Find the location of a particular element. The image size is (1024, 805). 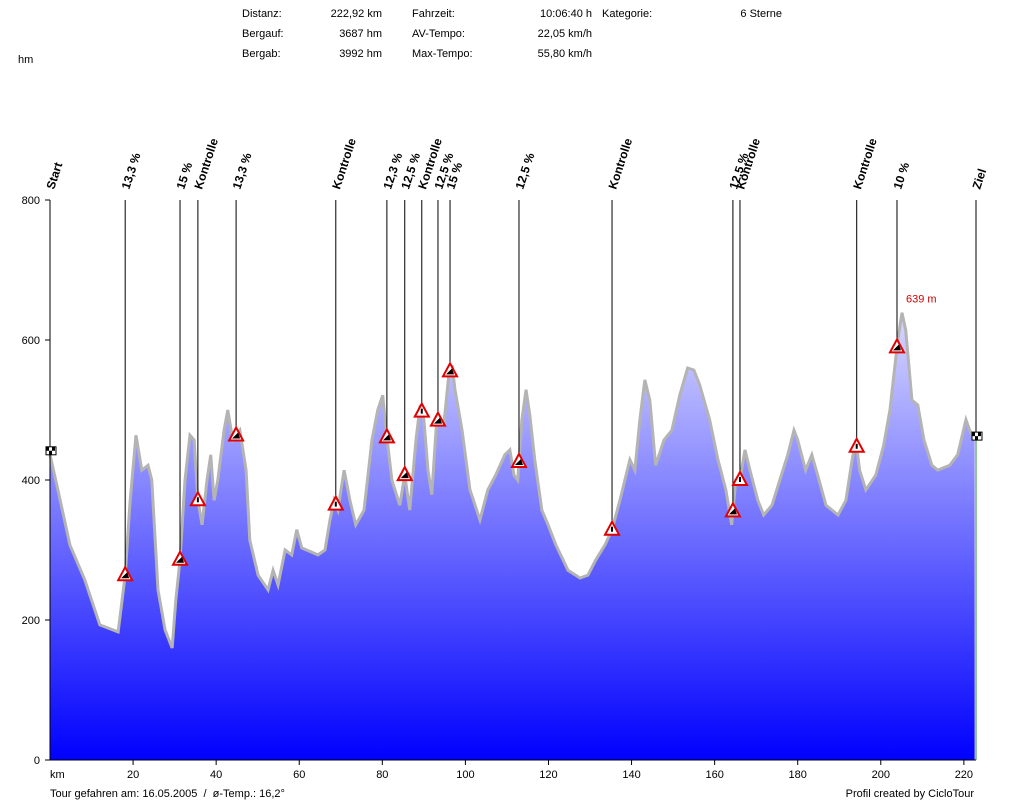

stat-value: 3992 hm is located at coordinates (360, 54).